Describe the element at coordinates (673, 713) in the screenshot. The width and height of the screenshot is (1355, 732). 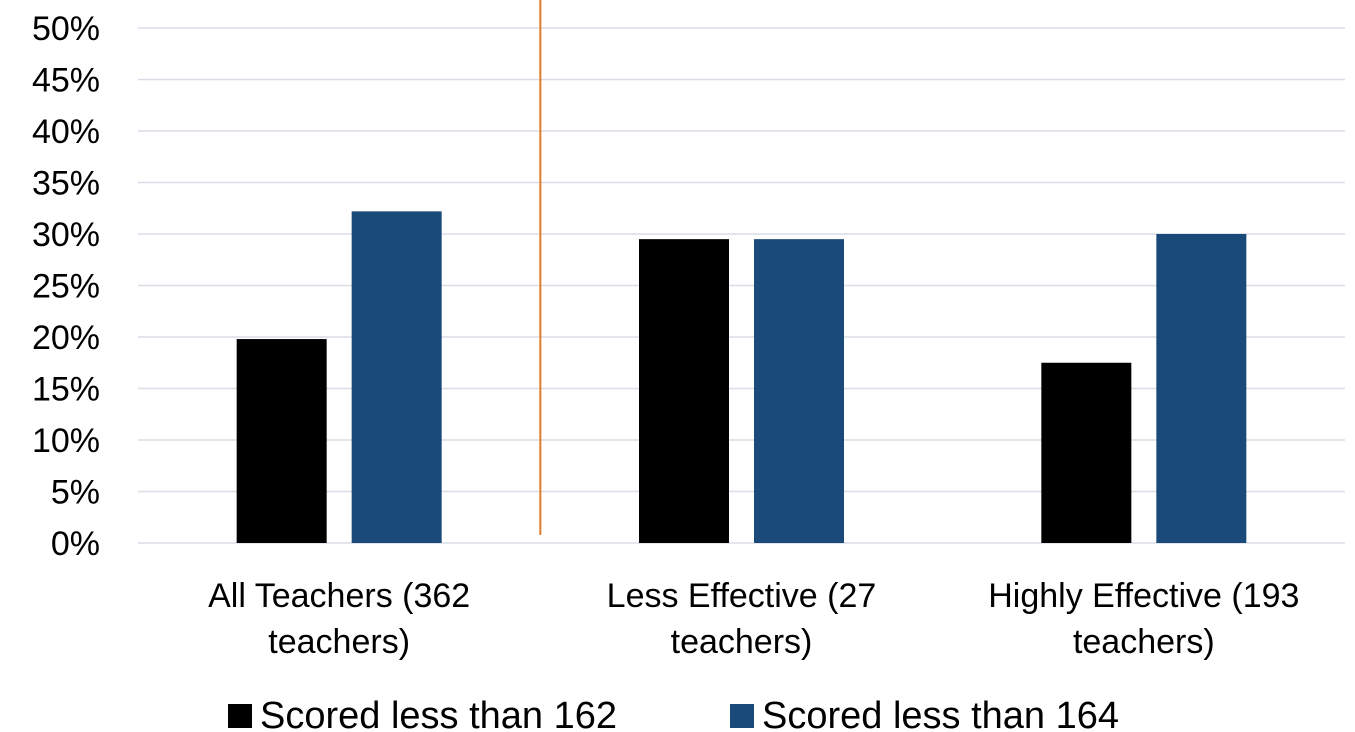
I see `legend: Scored less than 162 Scored less than 164` at that location.